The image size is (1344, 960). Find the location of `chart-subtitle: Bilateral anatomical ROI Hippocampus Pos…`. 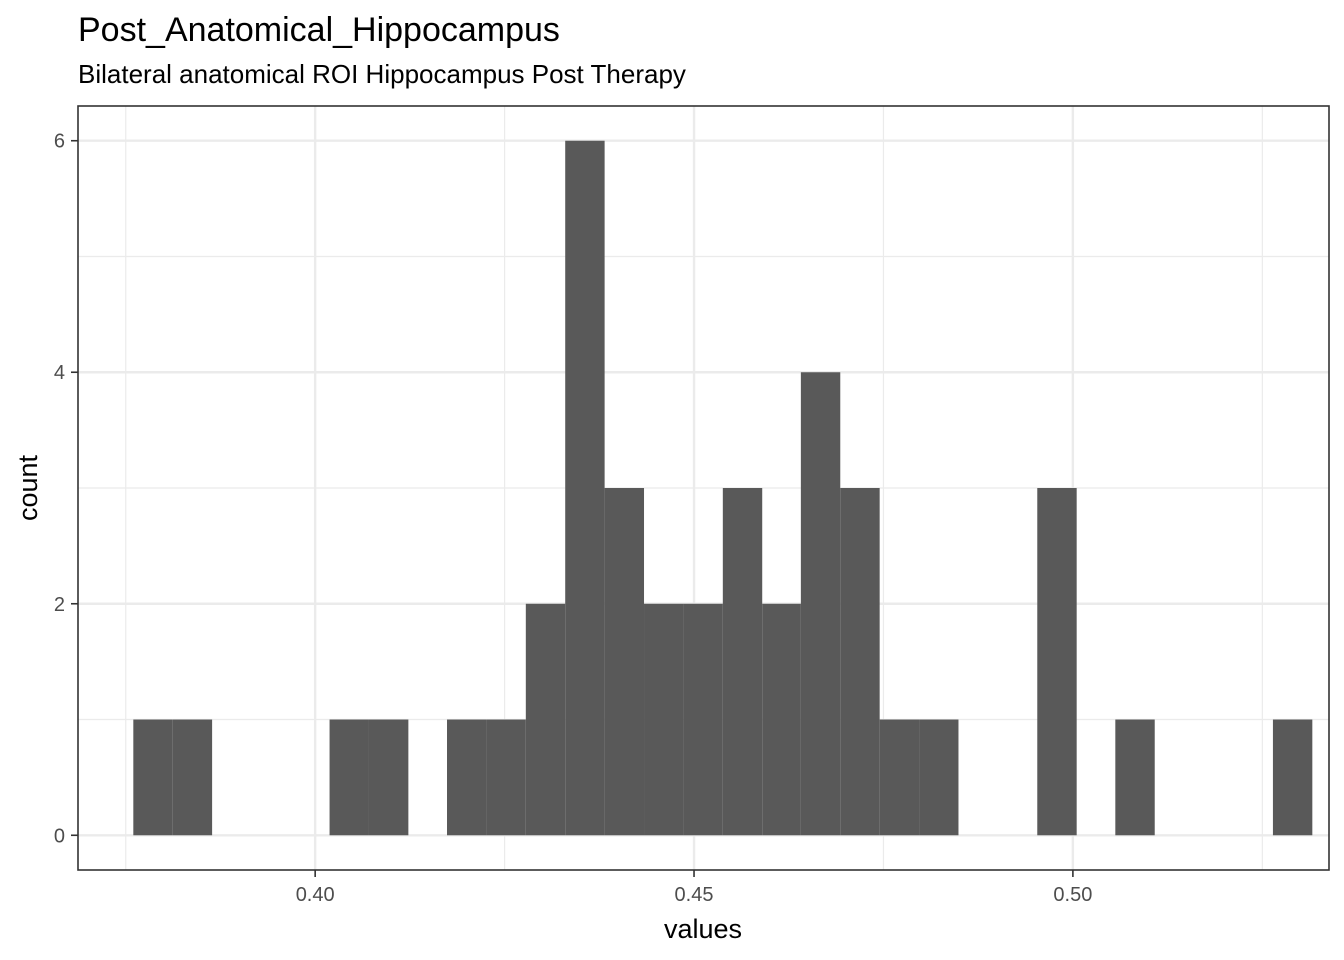

chart-subtitle: Bilateral anatomical ROI Hippocampus Pos… is located at coordinates (382, 74).